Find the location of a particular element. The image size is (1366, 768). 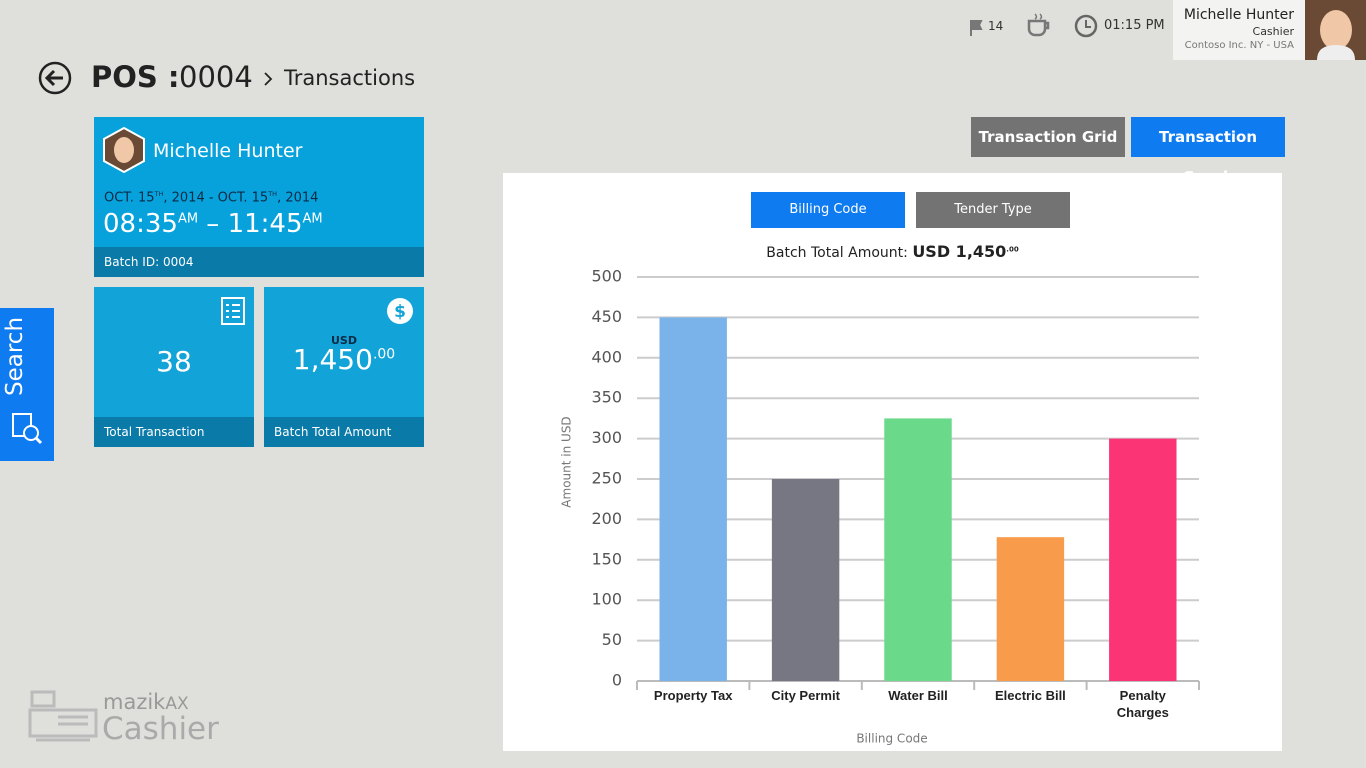

coffee-icon is located at coordinates (1039, 25).